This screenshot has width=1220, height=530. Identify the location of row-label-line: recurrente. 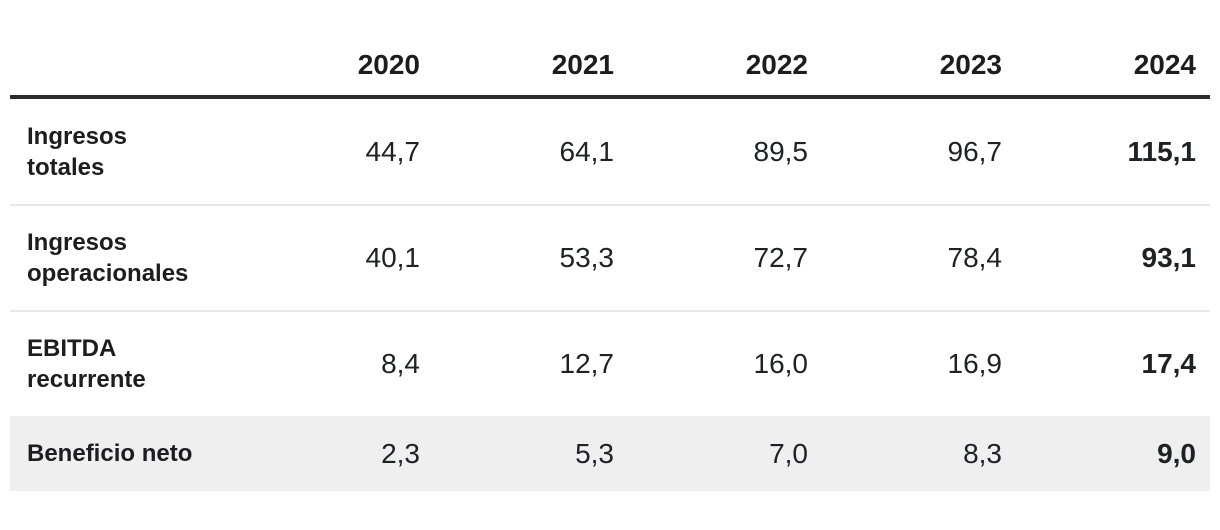
(86, 379).